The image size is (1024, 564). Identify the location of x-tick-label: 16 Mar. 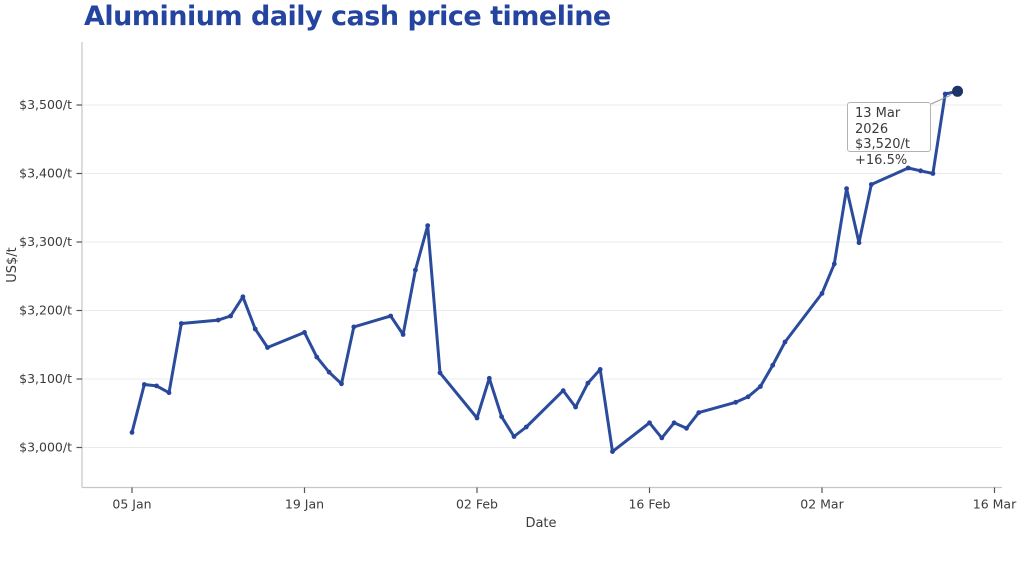
(995, 504).